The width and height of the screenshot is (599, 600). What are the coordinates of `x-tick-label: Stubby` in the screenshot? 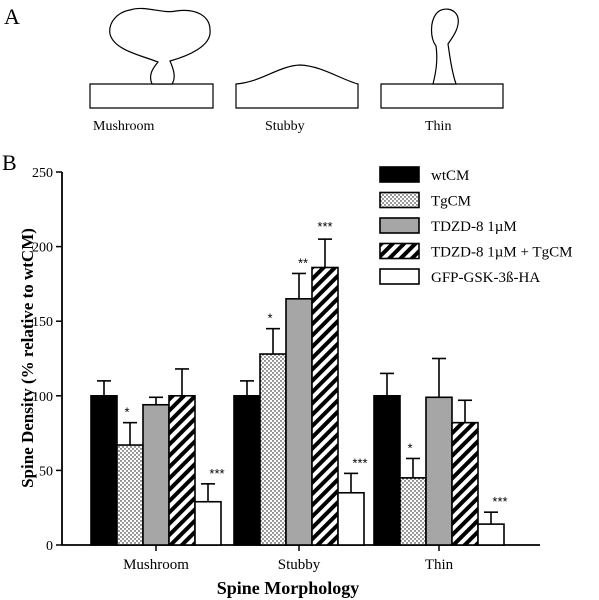 It's located at (299, 565).